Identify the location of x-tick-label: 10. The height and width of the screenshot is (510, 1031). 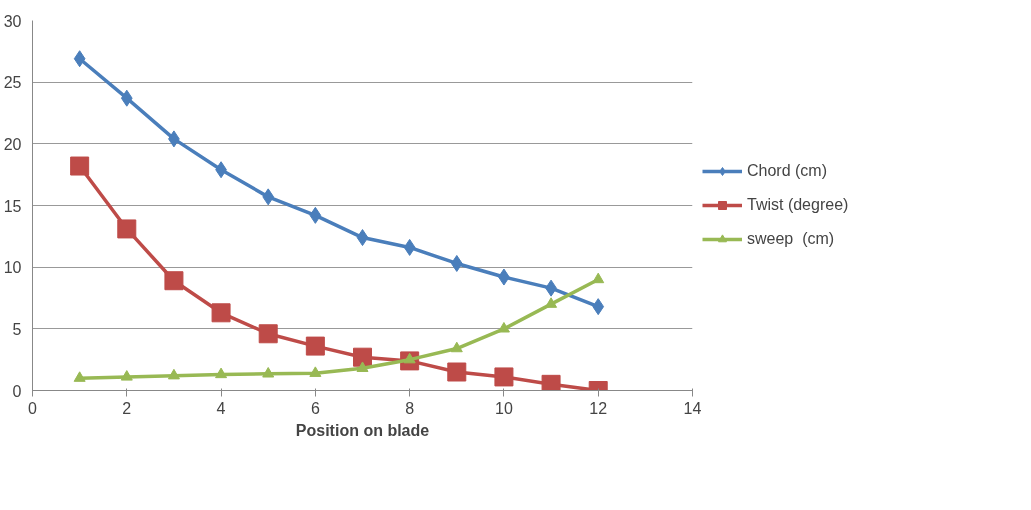
(504, 408).